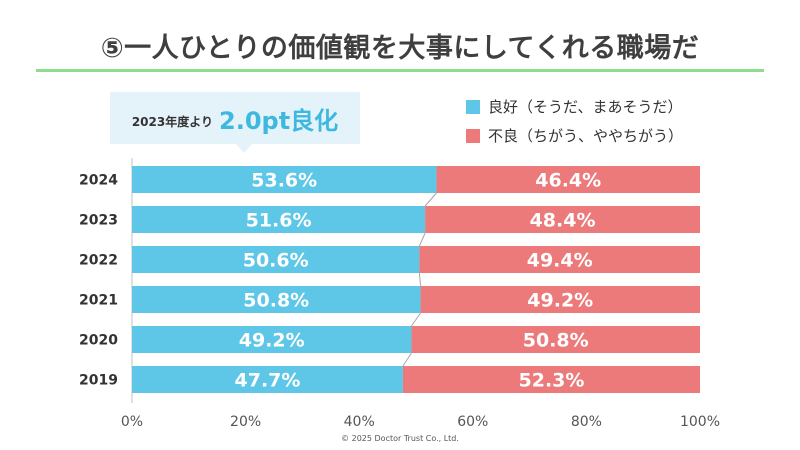  What do you see at coordinates (400, 438) in the screenshot?
I see `copyright: © 2025 Doctor Trust Co., Ltd.` at bounding box center [400, 438].